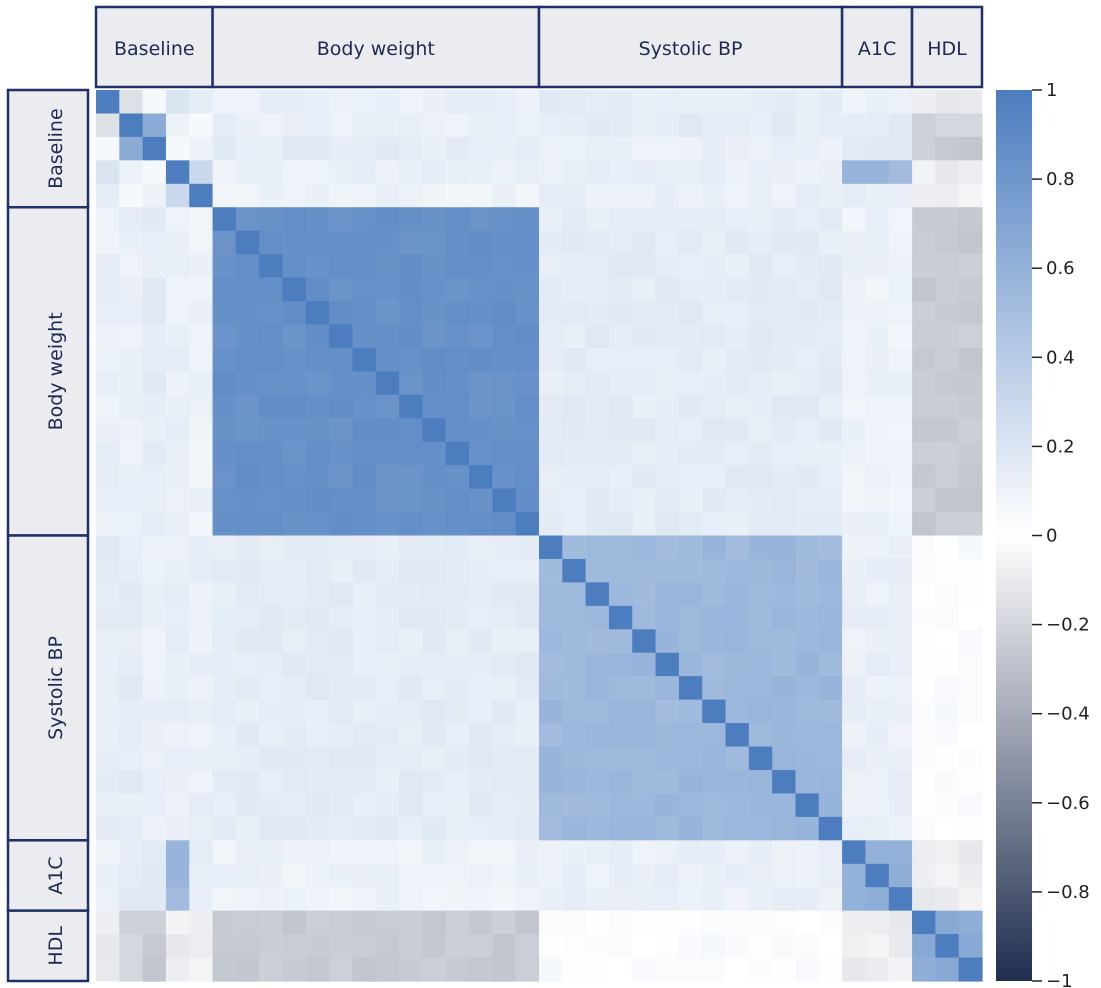 The height and width of the screenshot is (988, 1101). Describe the element at coordinates (691, 49) in the screenshot. I see `top-group-label: Systolic BP` at that location.